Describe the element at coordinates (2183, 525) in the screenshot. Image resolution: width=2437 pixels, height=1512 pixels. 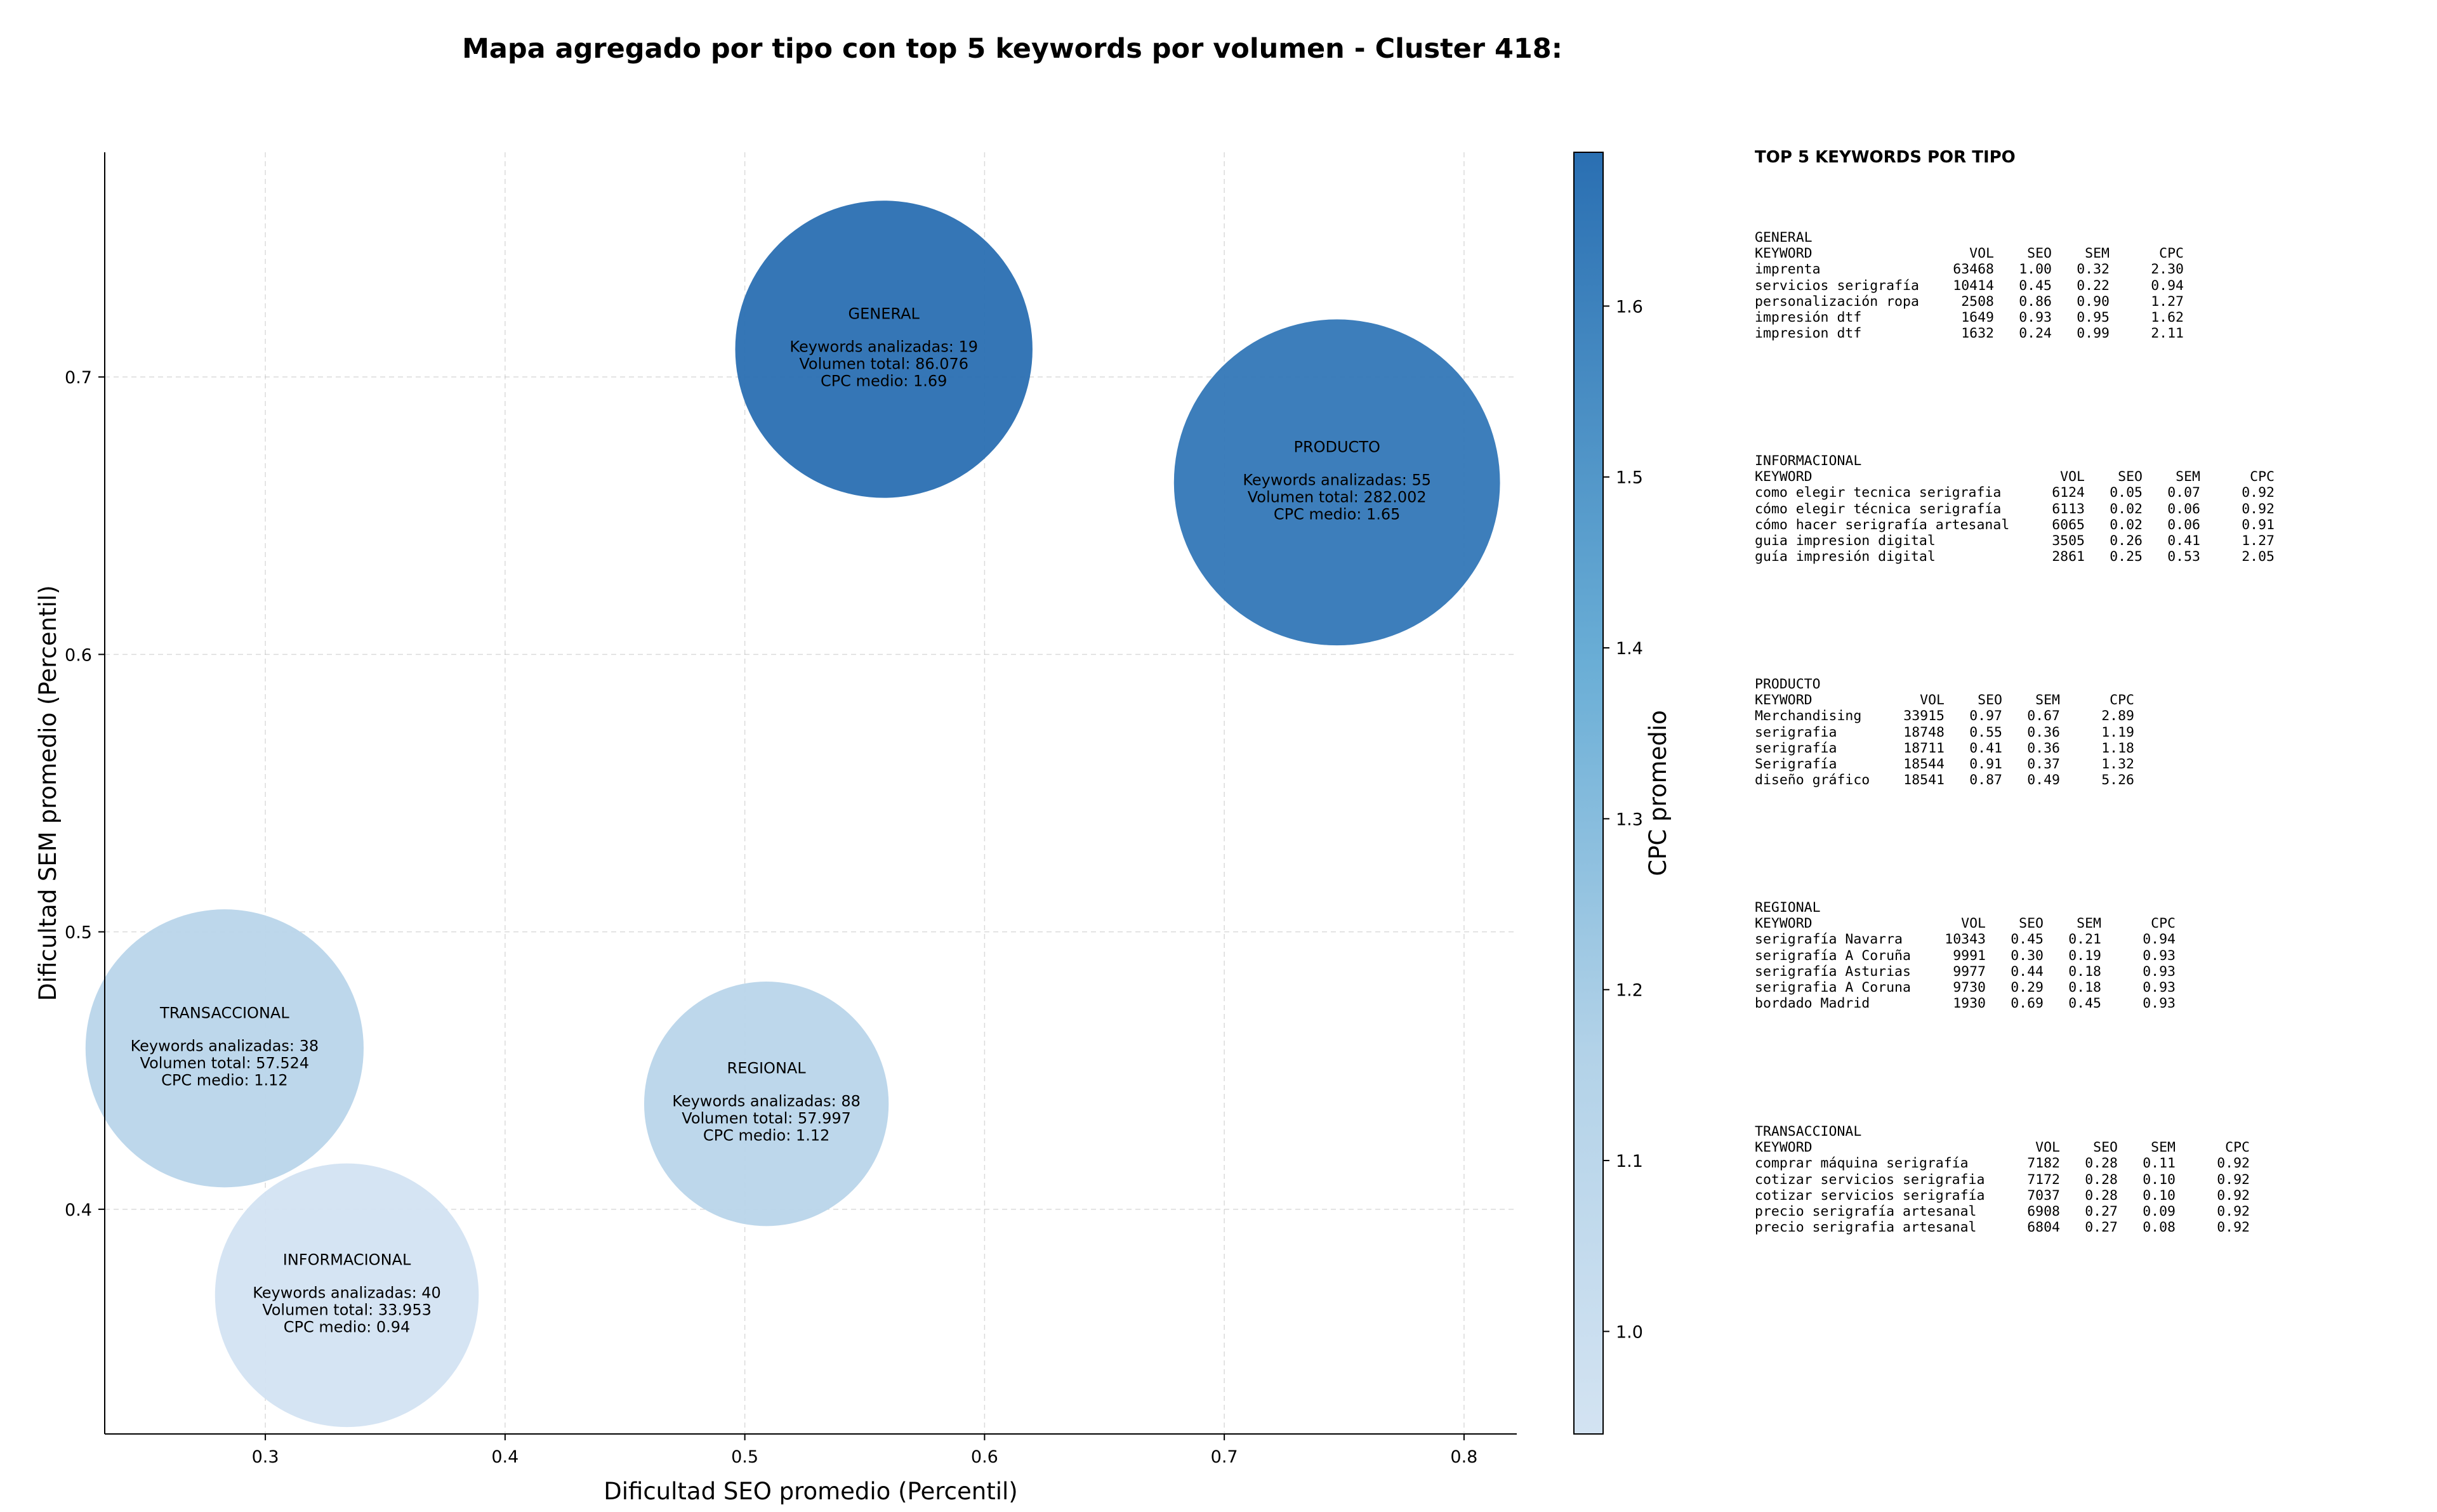
I see `metric-cell-sem: 0.06` at that location.